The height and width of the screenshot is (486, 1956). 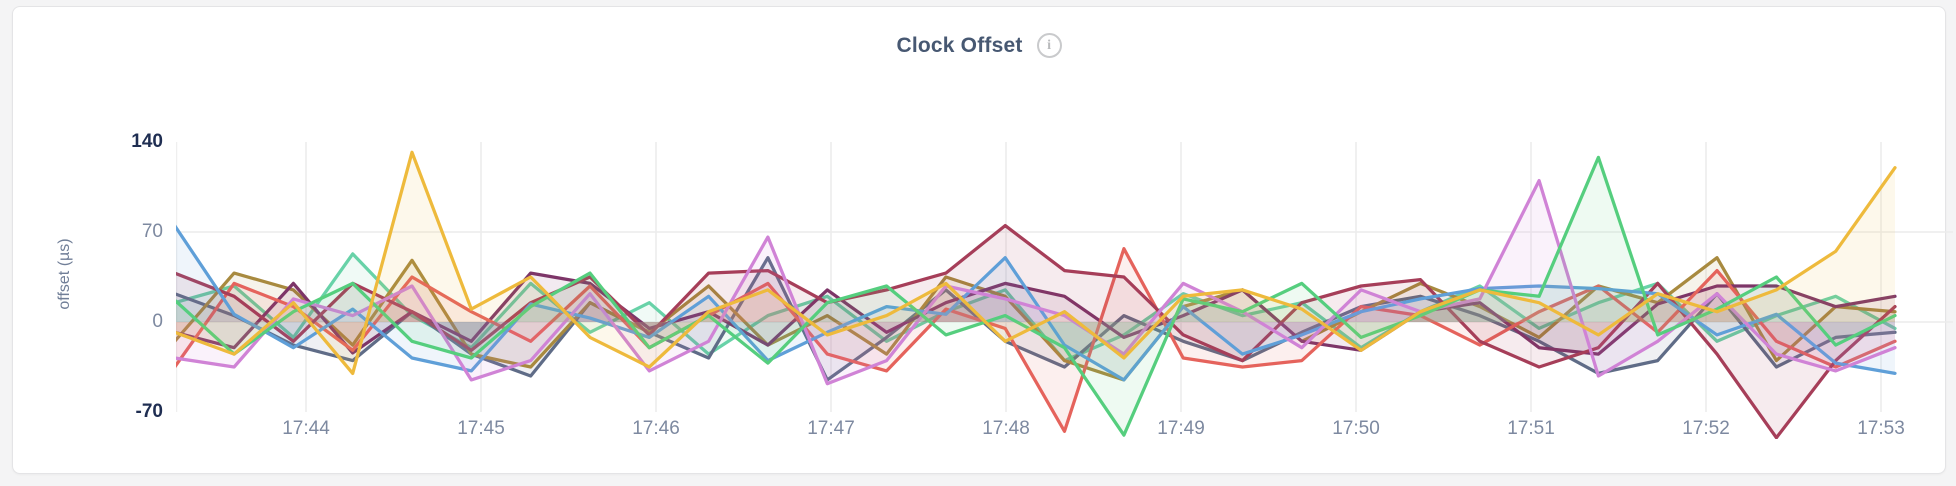 What do you see at coordinates (481, 428) in the screenshot?
I see `x-tick-label: 17:45` at bounding box center [481, 428].